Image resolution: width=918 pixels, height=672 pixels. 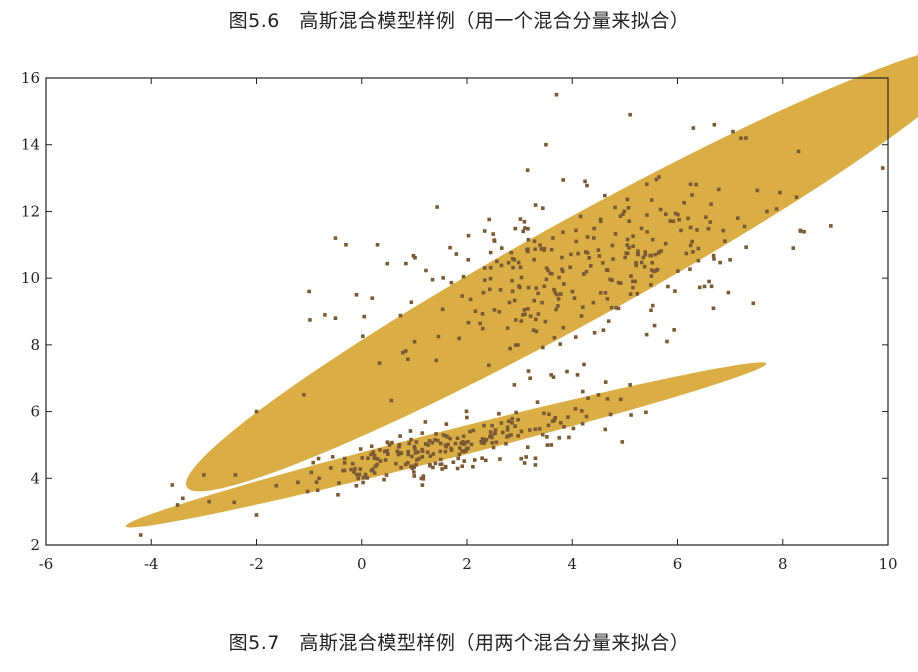 What do you see at coordinates (35, 345) in the screenshot?
I see `y-tick-label: 8` at bounding box center [35, 345].